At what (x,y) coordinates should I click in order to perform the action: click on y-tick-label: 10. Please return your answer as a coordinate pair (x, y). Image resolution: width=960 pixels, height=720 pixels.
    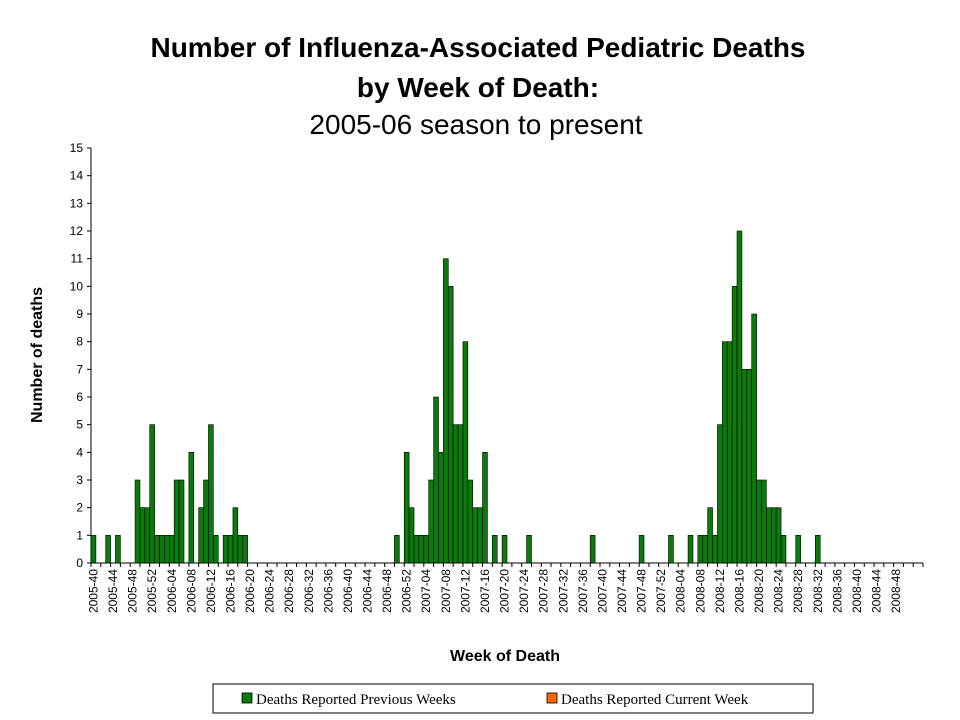
    Looking at the image, I should click on (77, 286).